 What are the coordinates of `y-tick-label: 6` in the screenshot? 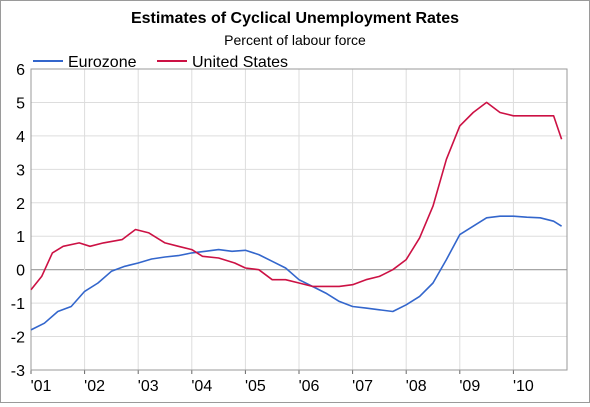 It's located at (20, 70).